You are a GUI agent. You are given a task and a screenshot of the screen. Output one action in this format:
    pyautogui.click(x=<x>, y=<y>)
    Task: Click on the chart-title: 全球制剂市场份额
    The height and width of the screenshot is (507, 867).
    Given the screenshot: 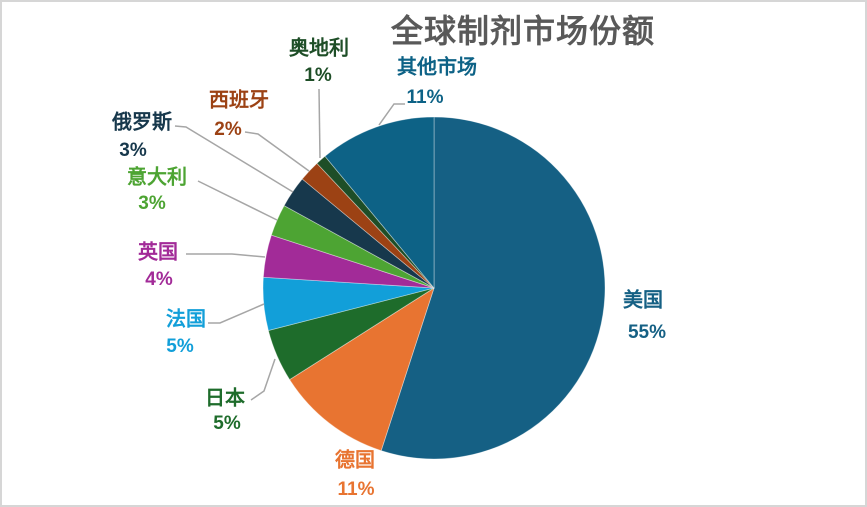 What is the action you would take?
    pyautogui.click(x=523, y=31)
    